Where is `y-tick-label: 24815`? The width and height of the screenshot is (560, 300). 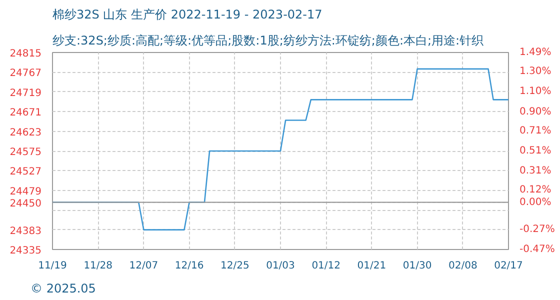
y-tick-label: 24815 is located at coordinates (26, 54).